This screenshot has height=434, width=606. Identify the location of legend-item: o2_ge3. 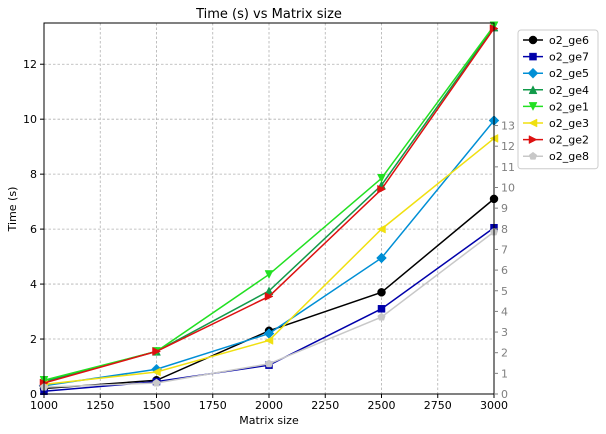
(556, 123).